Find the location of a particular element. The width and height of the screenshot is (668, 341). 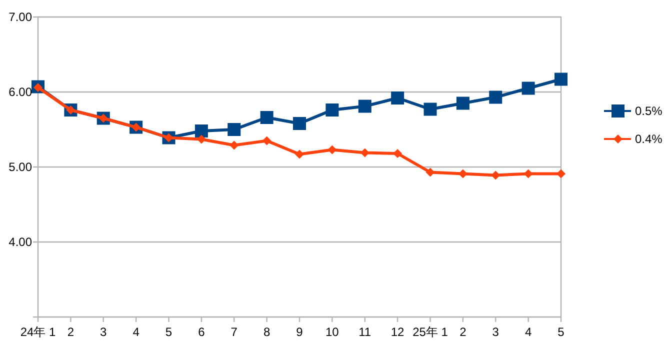

x-tick-label: 9 is located at coordinates (300, 332).